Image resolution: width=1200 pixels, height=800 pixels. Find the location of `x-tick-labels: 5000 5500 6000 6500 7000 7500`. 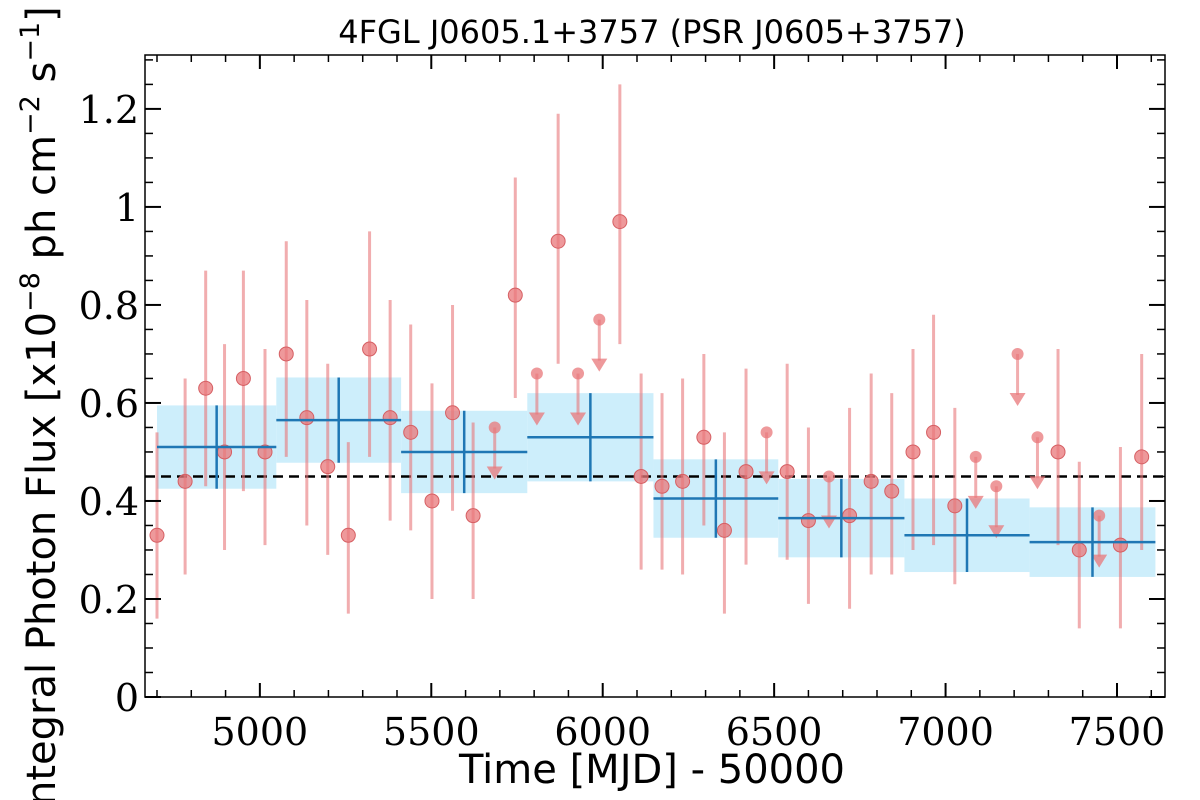

x-tick-labels: 5000 5500 6000 6500 7000 7500 is located at coordinates (688, 732).